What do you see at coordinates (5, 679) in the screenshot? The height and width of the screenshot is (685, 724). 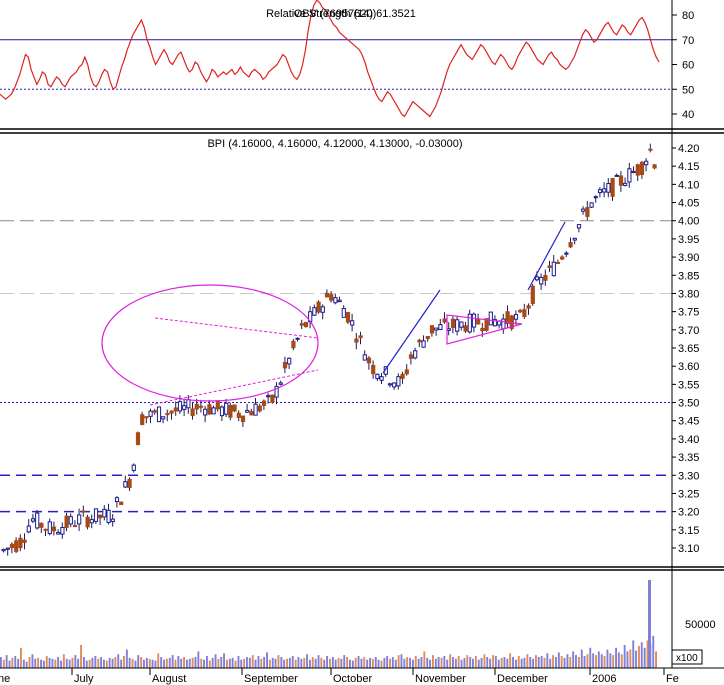 I see `x-tick-label: ne` at bounding box center [5, 679].